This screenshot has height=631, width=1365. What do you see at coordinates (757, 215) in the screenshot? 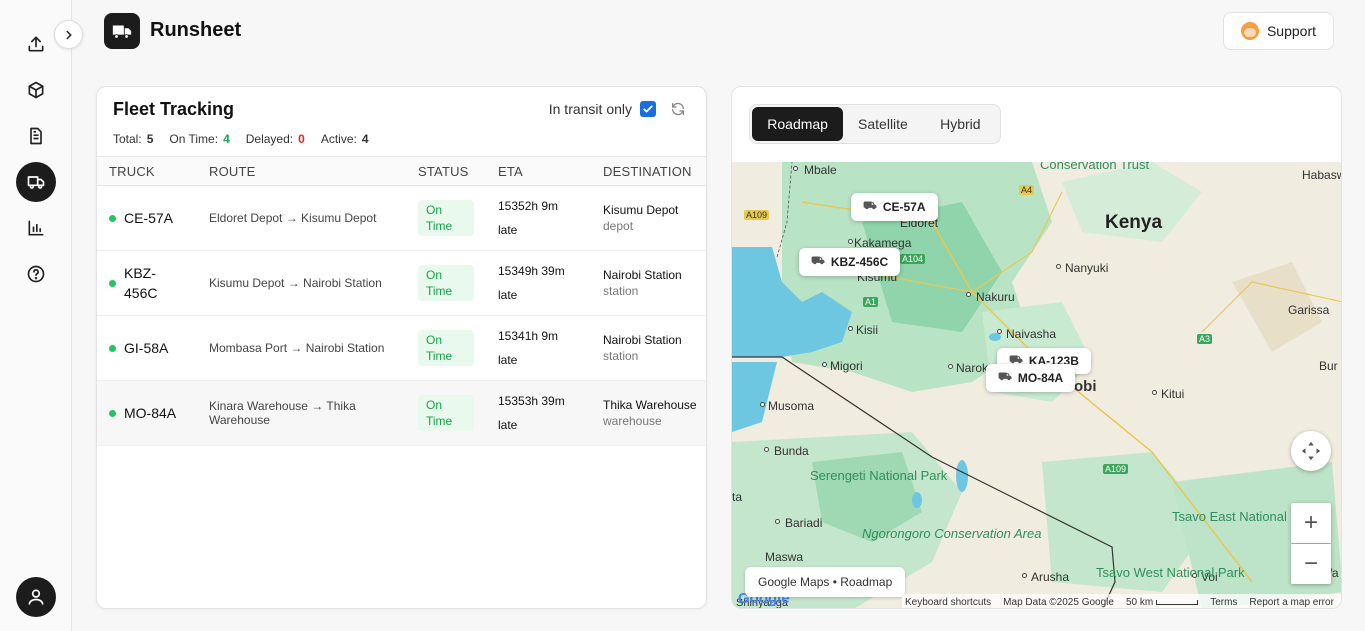
I see `road-label: A109` at bounding box center [757, 215].